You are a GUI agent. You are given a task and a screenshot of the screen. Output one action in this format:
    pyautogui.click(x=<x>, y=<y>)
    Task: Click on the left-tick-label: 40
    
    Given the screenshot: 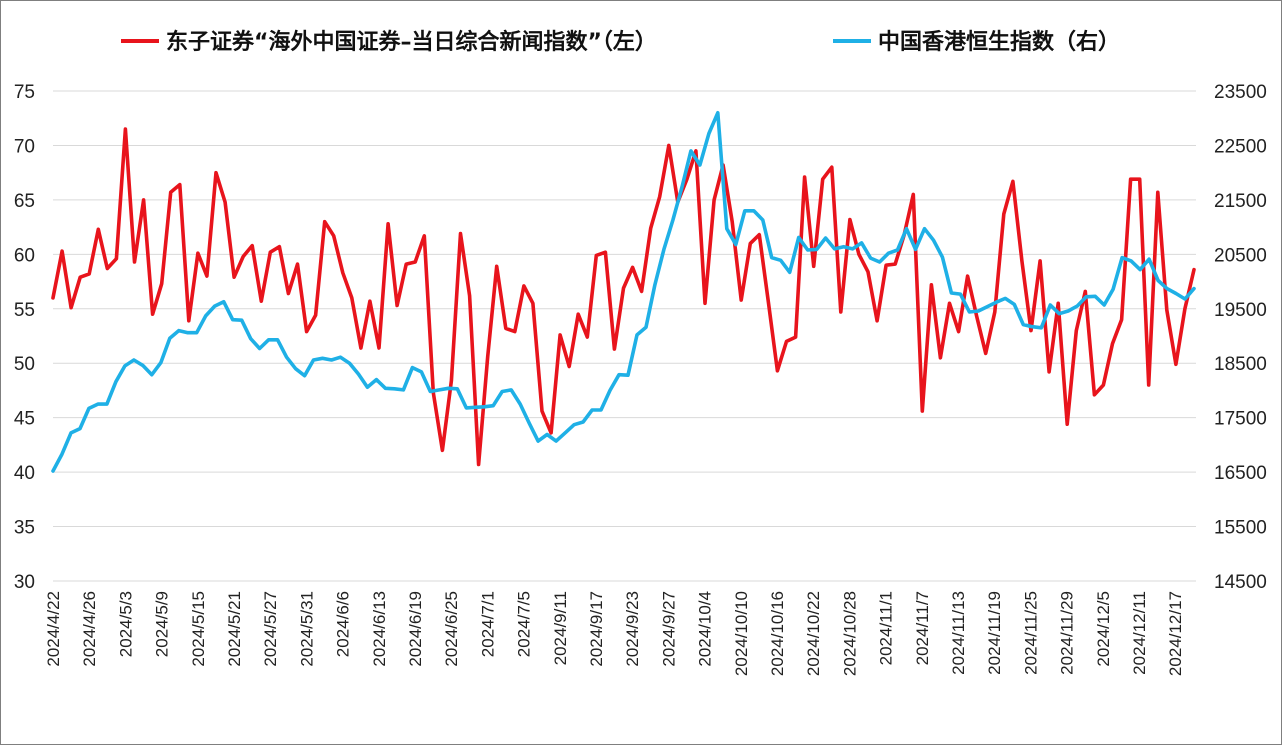 What is the action you would take?
    pyautogui.click(x=24, y=473)
    